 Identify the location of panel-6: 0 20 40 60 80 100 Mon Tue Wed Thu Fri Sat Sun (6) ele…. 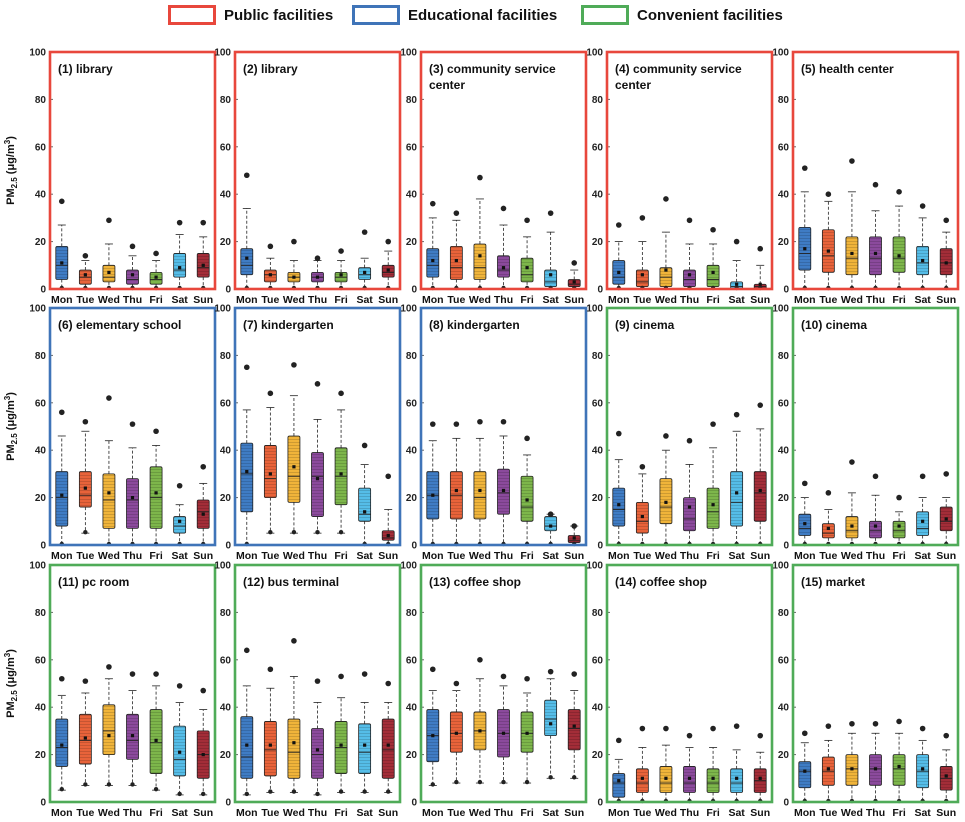
(123, 433).